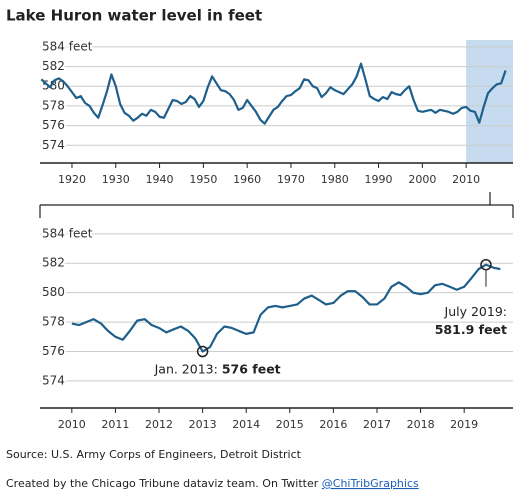 Image resolution: width=527 pixels, height=500 pixels. What do you see at coordinates (291, 179) in the screenshot?
I see `x-tick-label: 1970` at bounding box center [291, 179].